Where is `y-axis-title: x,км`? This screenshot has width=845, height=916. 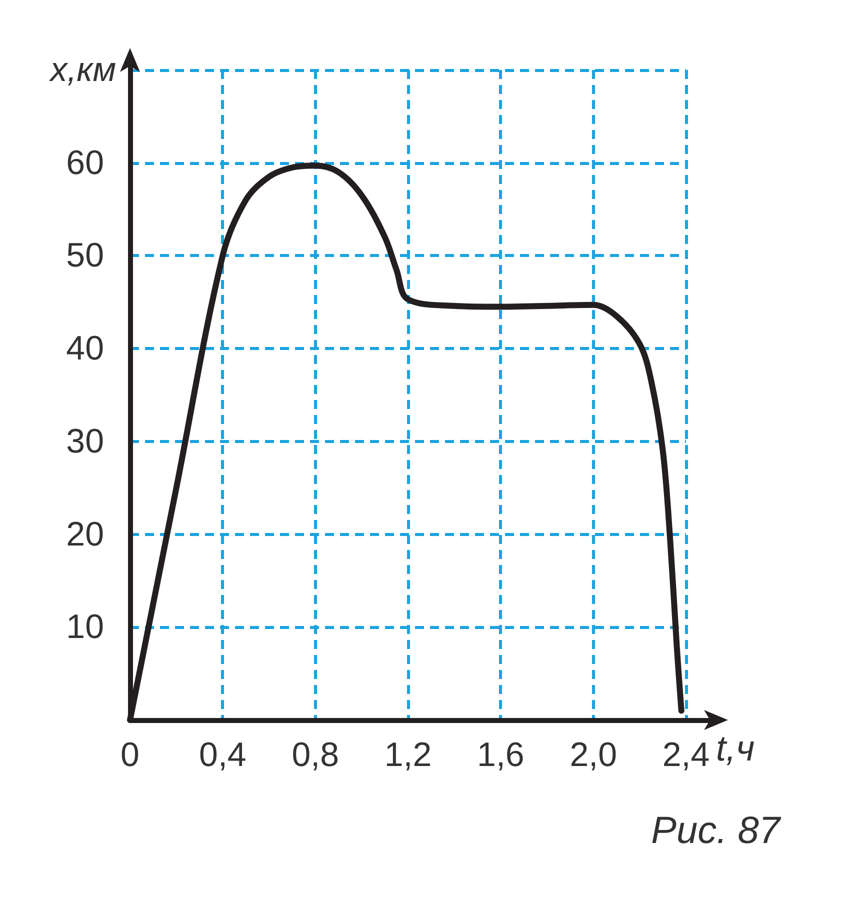
y-axis-title: x,км is located at coordinates (82, 70).